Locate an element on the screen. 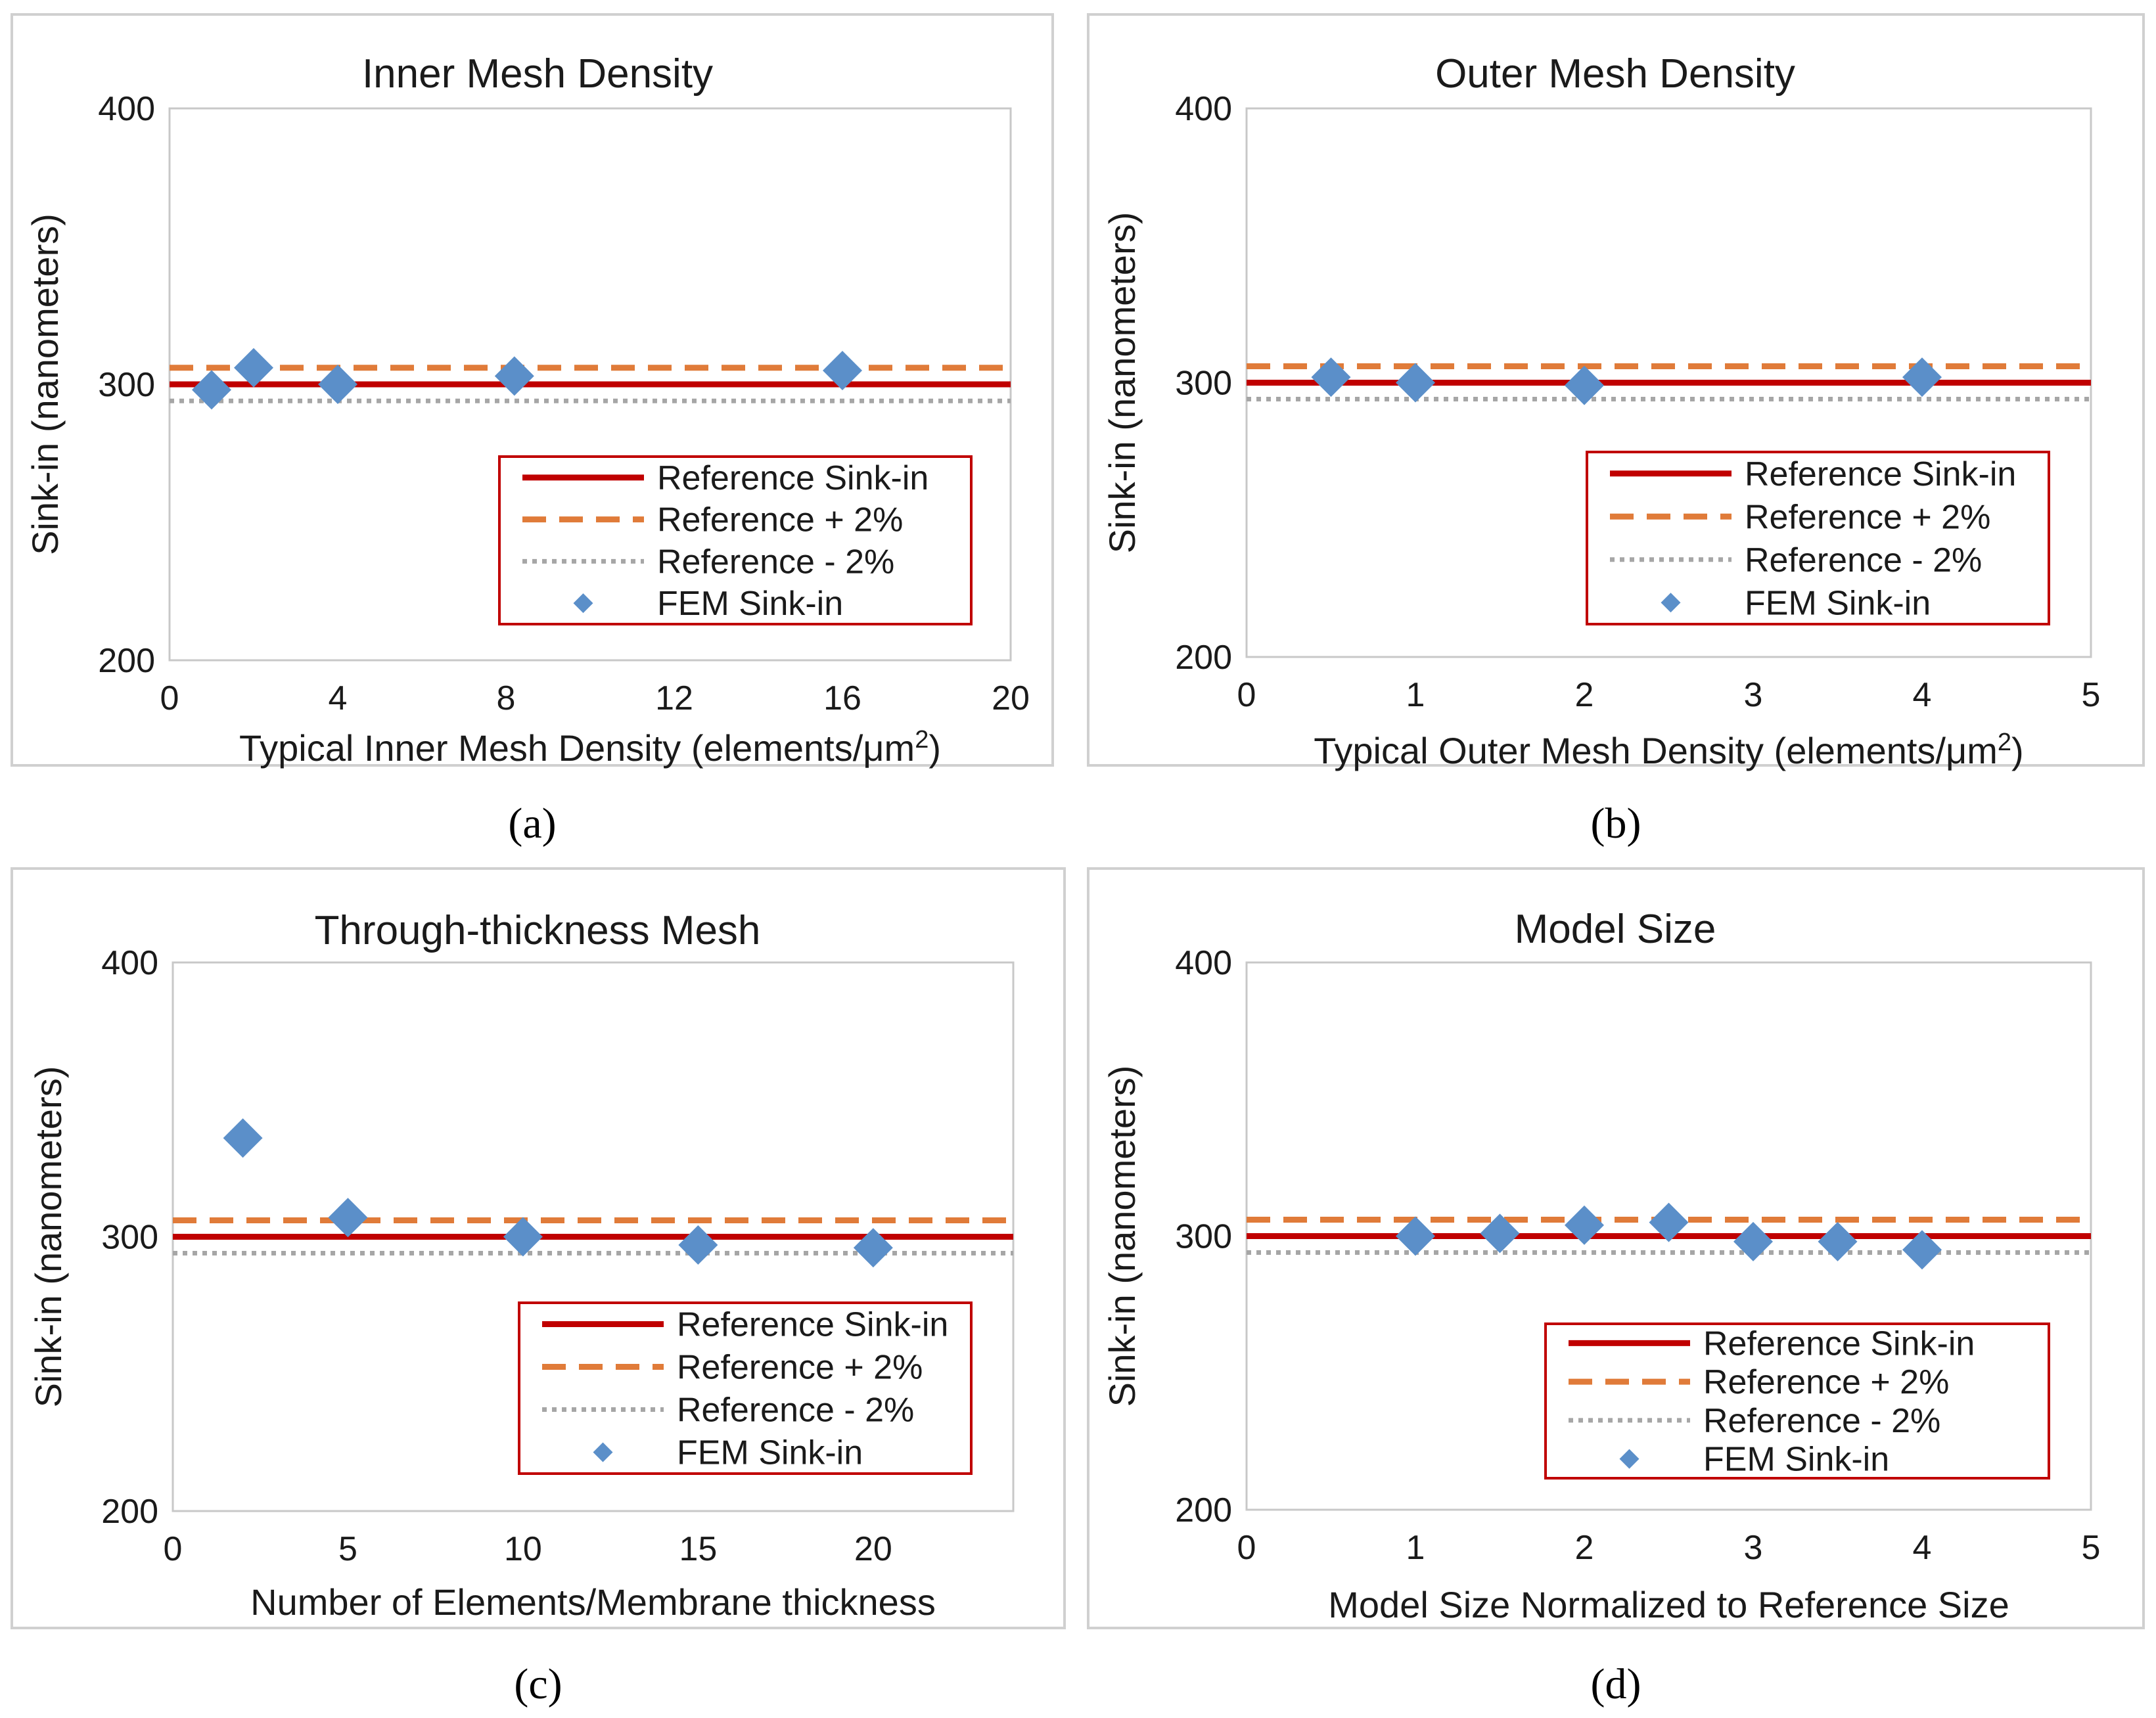 The width and height of the screenshot is (2156, 1718). x-axis-label-main: Model Size Normalized to Reference Size is located at coordinates (1668, 1605).